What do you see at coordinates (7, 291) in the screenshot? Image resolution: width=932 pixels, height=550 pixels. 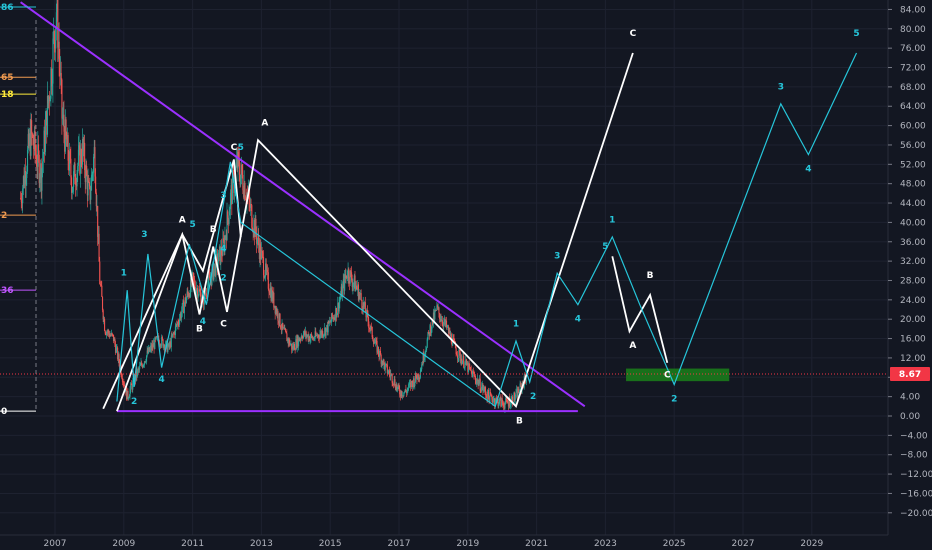 I see `left-level-label: 36` at bounding box center [7, 291].